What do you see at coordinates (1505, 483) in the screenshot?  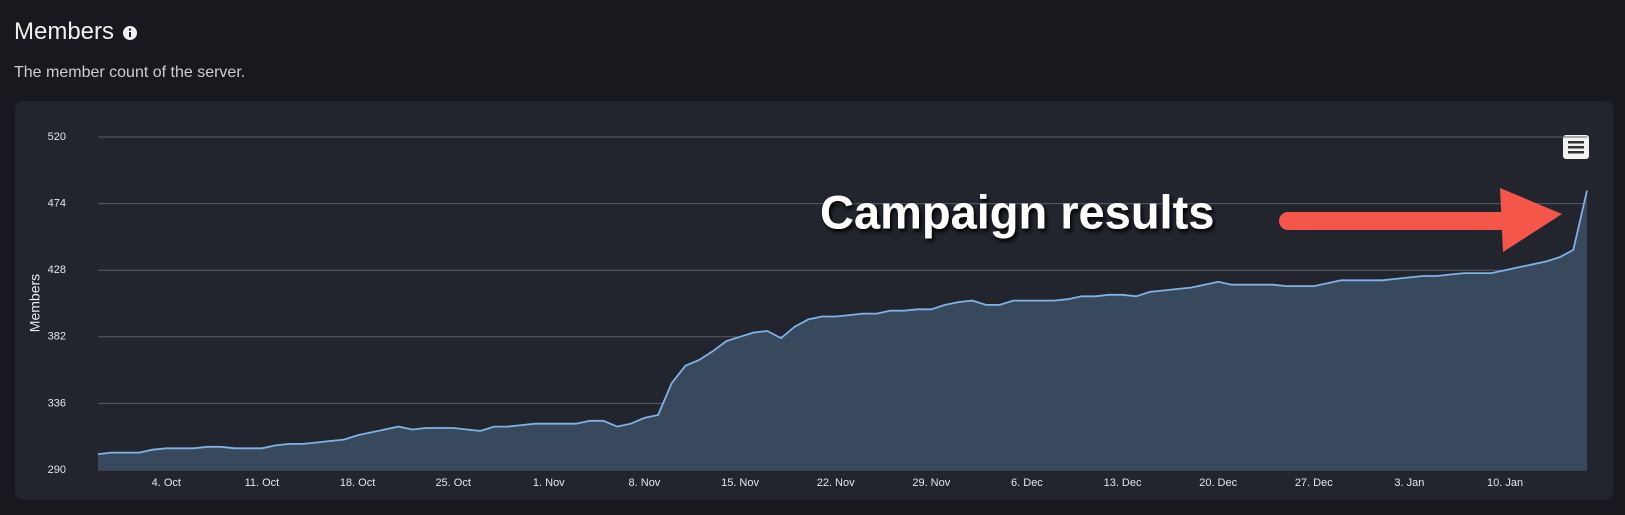 I see `x-tick-label: 10. Jan` at bounding box center [1505, 483].